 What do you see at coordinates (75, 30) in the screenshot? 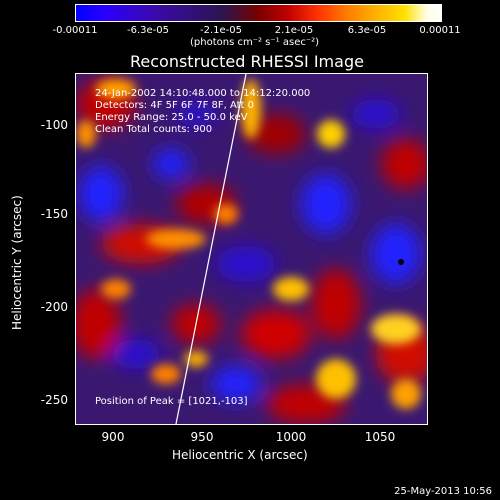
I see `colorbar-tick: -0.00011` at bounding box center [75, 30].